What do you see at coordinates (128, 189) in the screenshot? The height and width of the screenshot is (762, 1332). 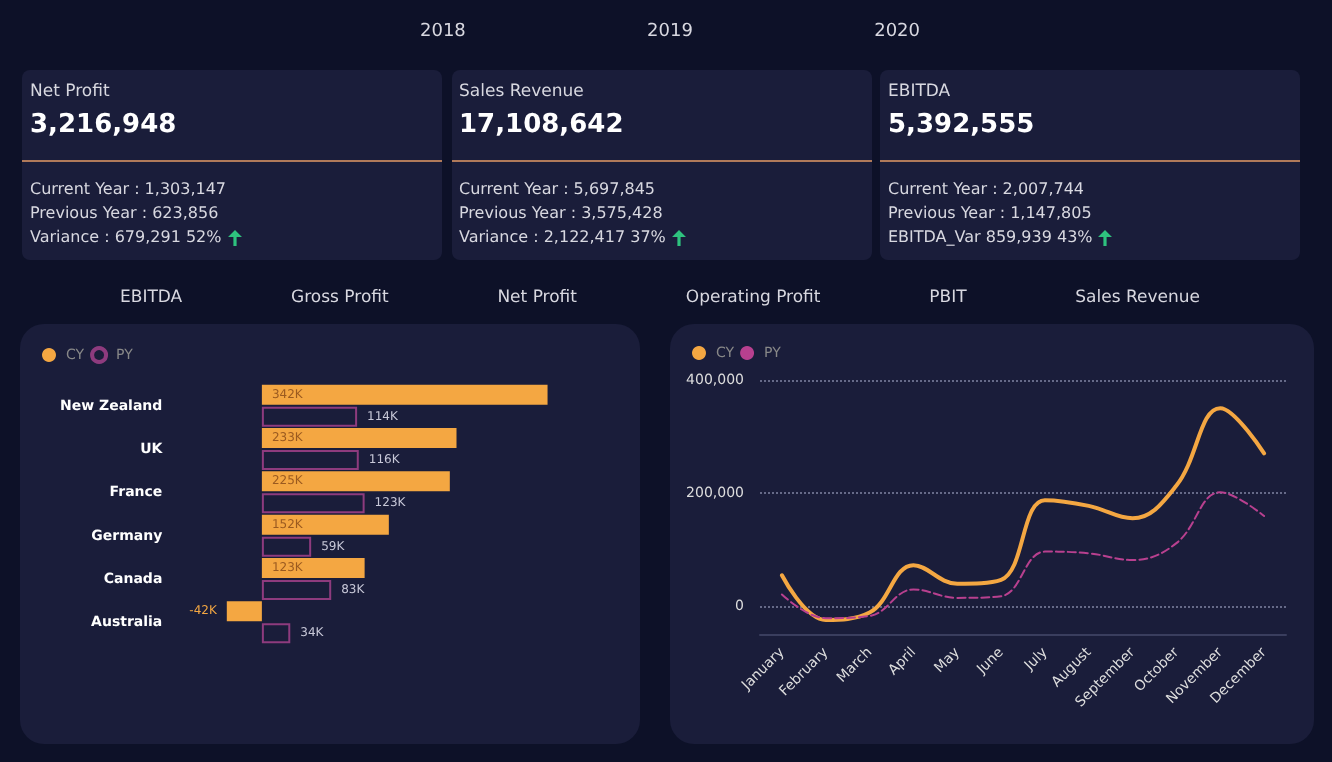 I see `text: Current Year : 1,303,147` at bounding box center [128, 189].